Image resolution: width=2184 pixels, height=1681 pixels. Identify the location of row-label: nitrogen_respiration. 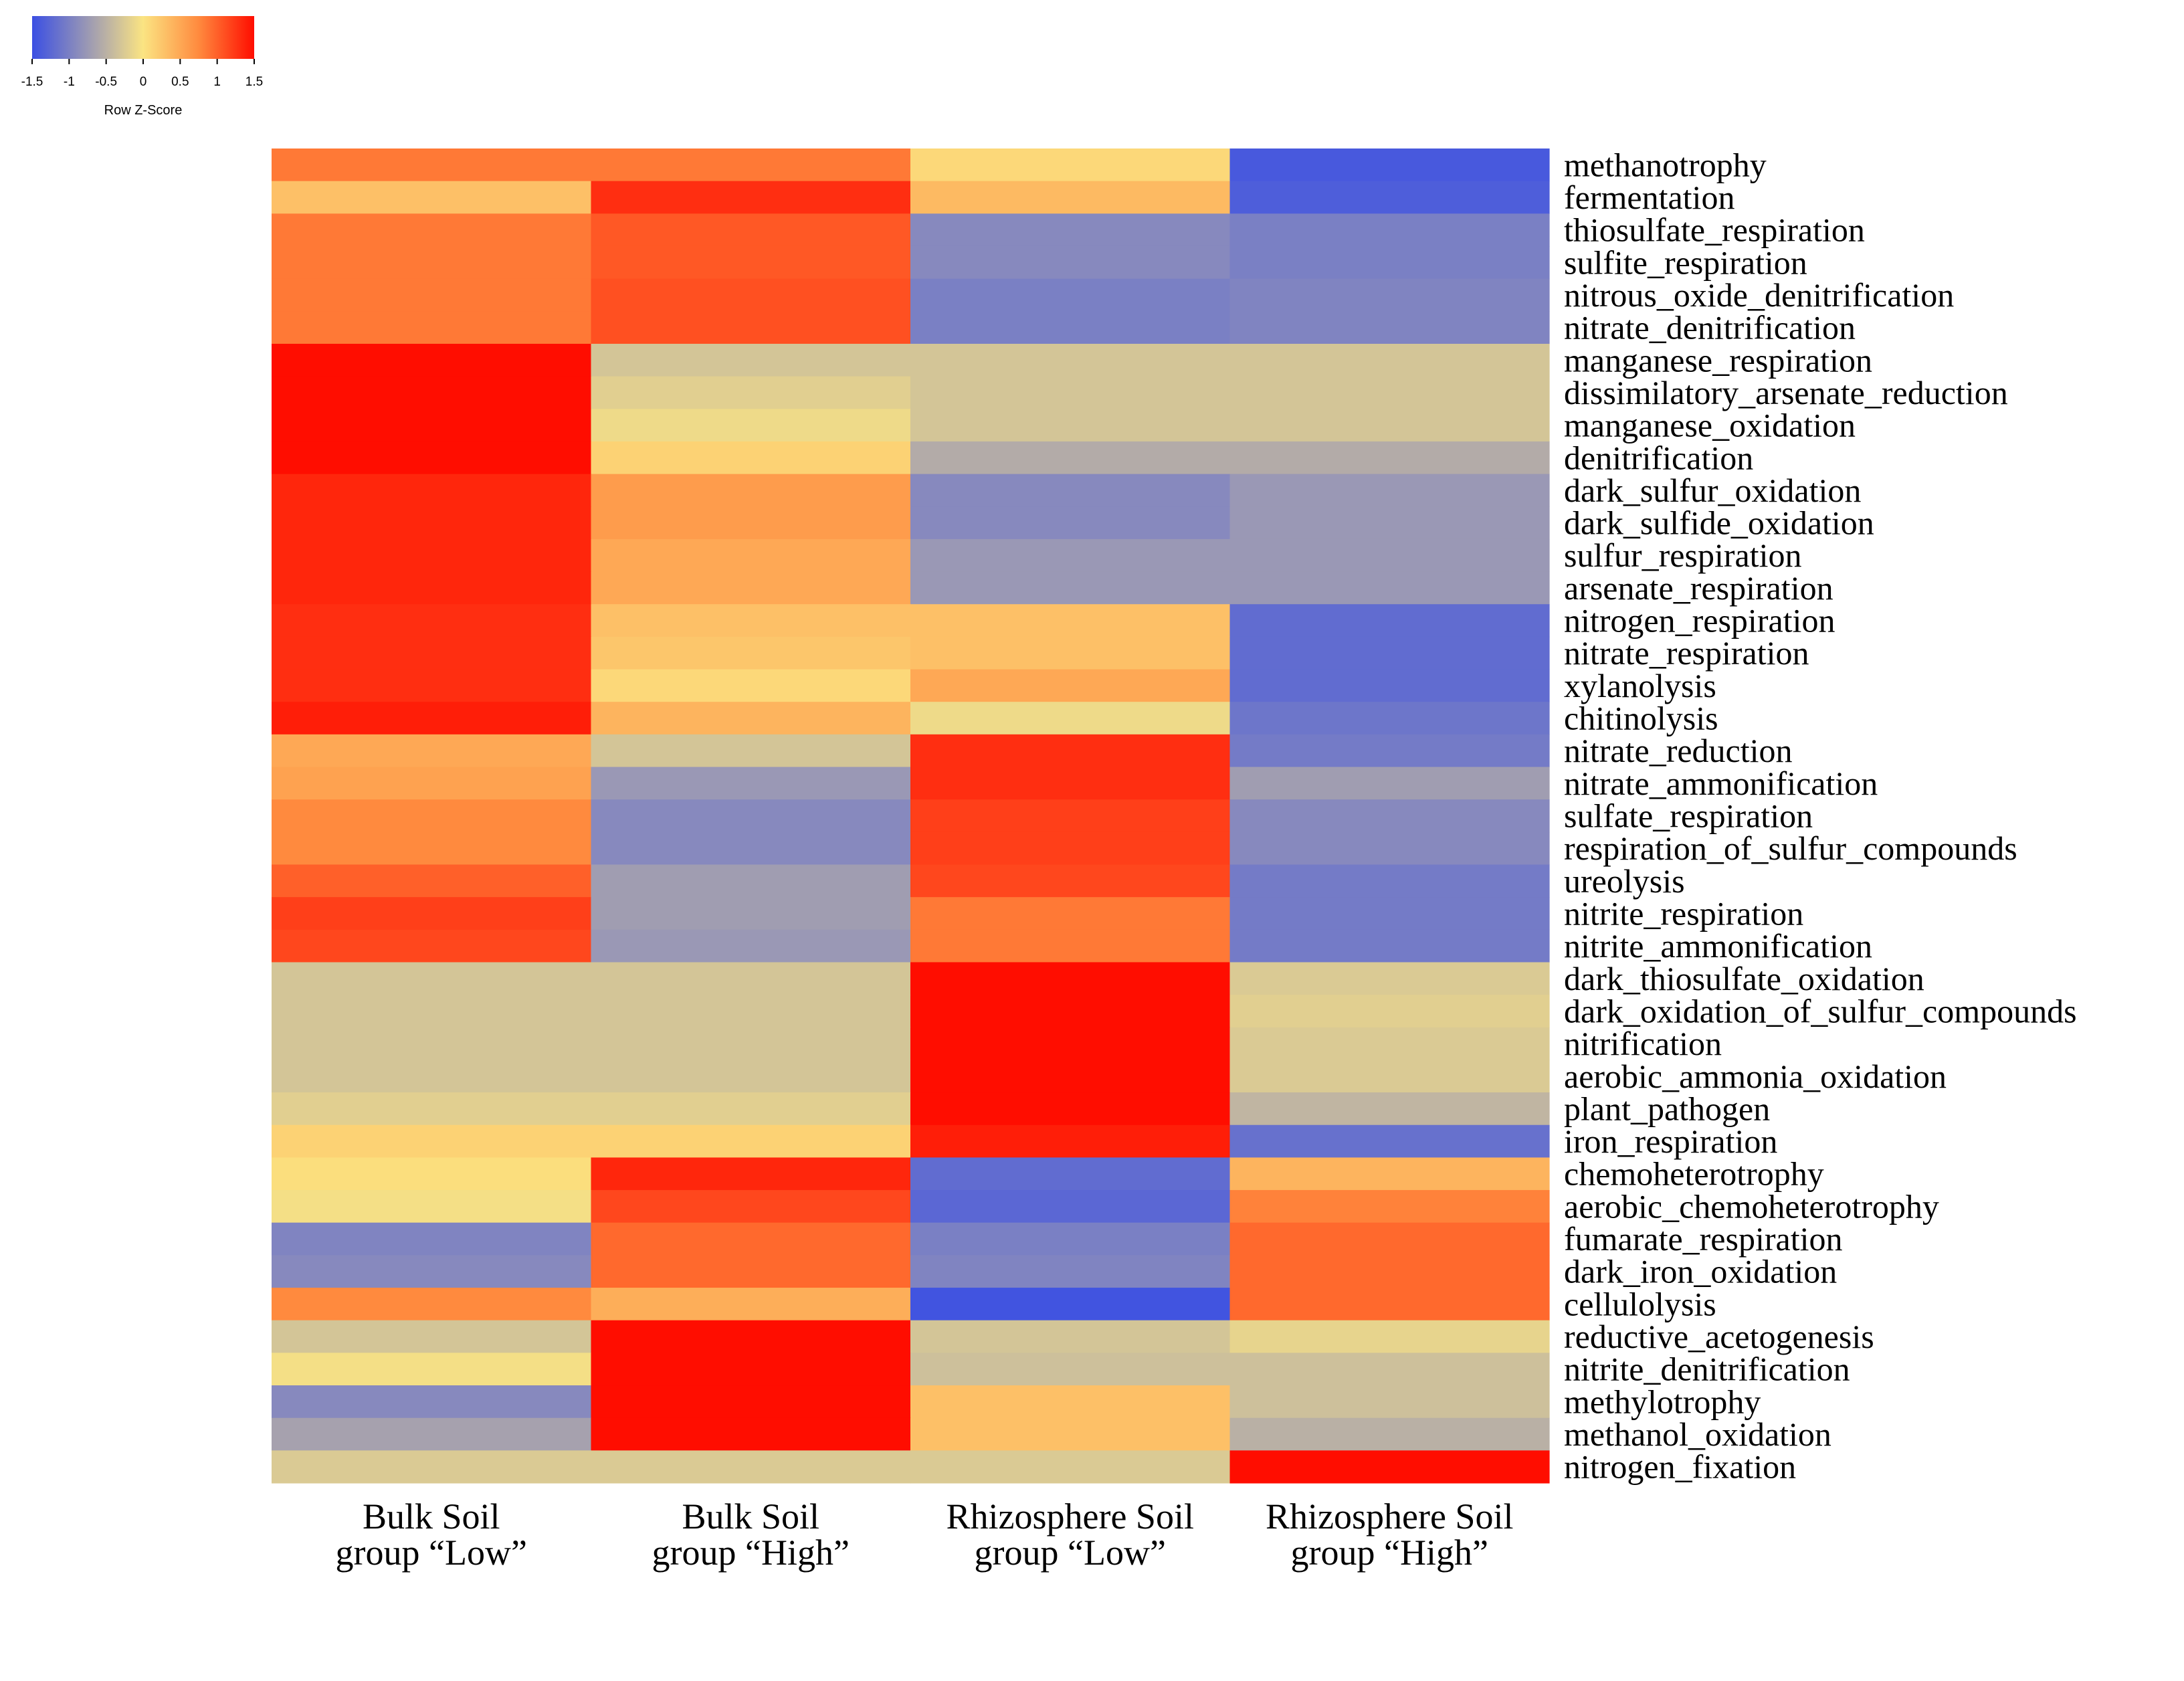
(1699, 620).